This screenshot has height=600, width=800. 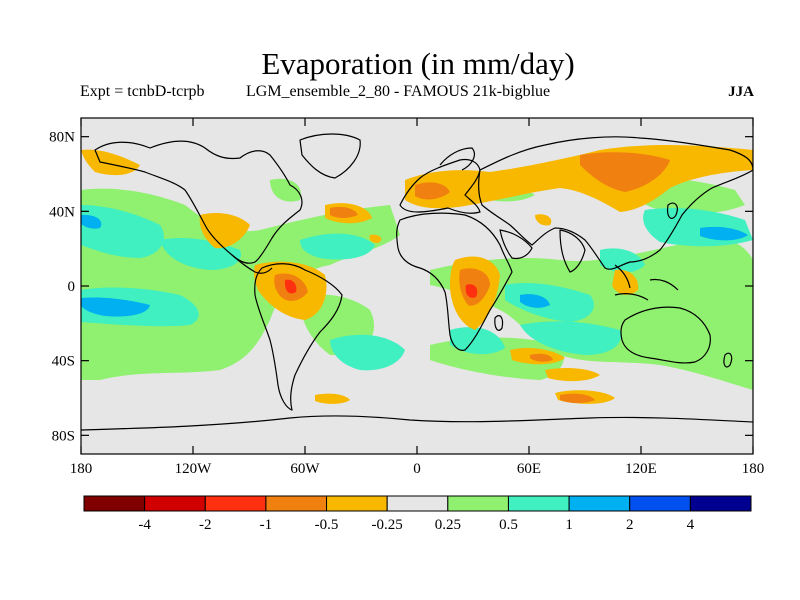 I want to click on colorbar: -4 -2 -1 -0.5 -0.25 0.25 0.5 1 2 4, so click(x=417, y=514).